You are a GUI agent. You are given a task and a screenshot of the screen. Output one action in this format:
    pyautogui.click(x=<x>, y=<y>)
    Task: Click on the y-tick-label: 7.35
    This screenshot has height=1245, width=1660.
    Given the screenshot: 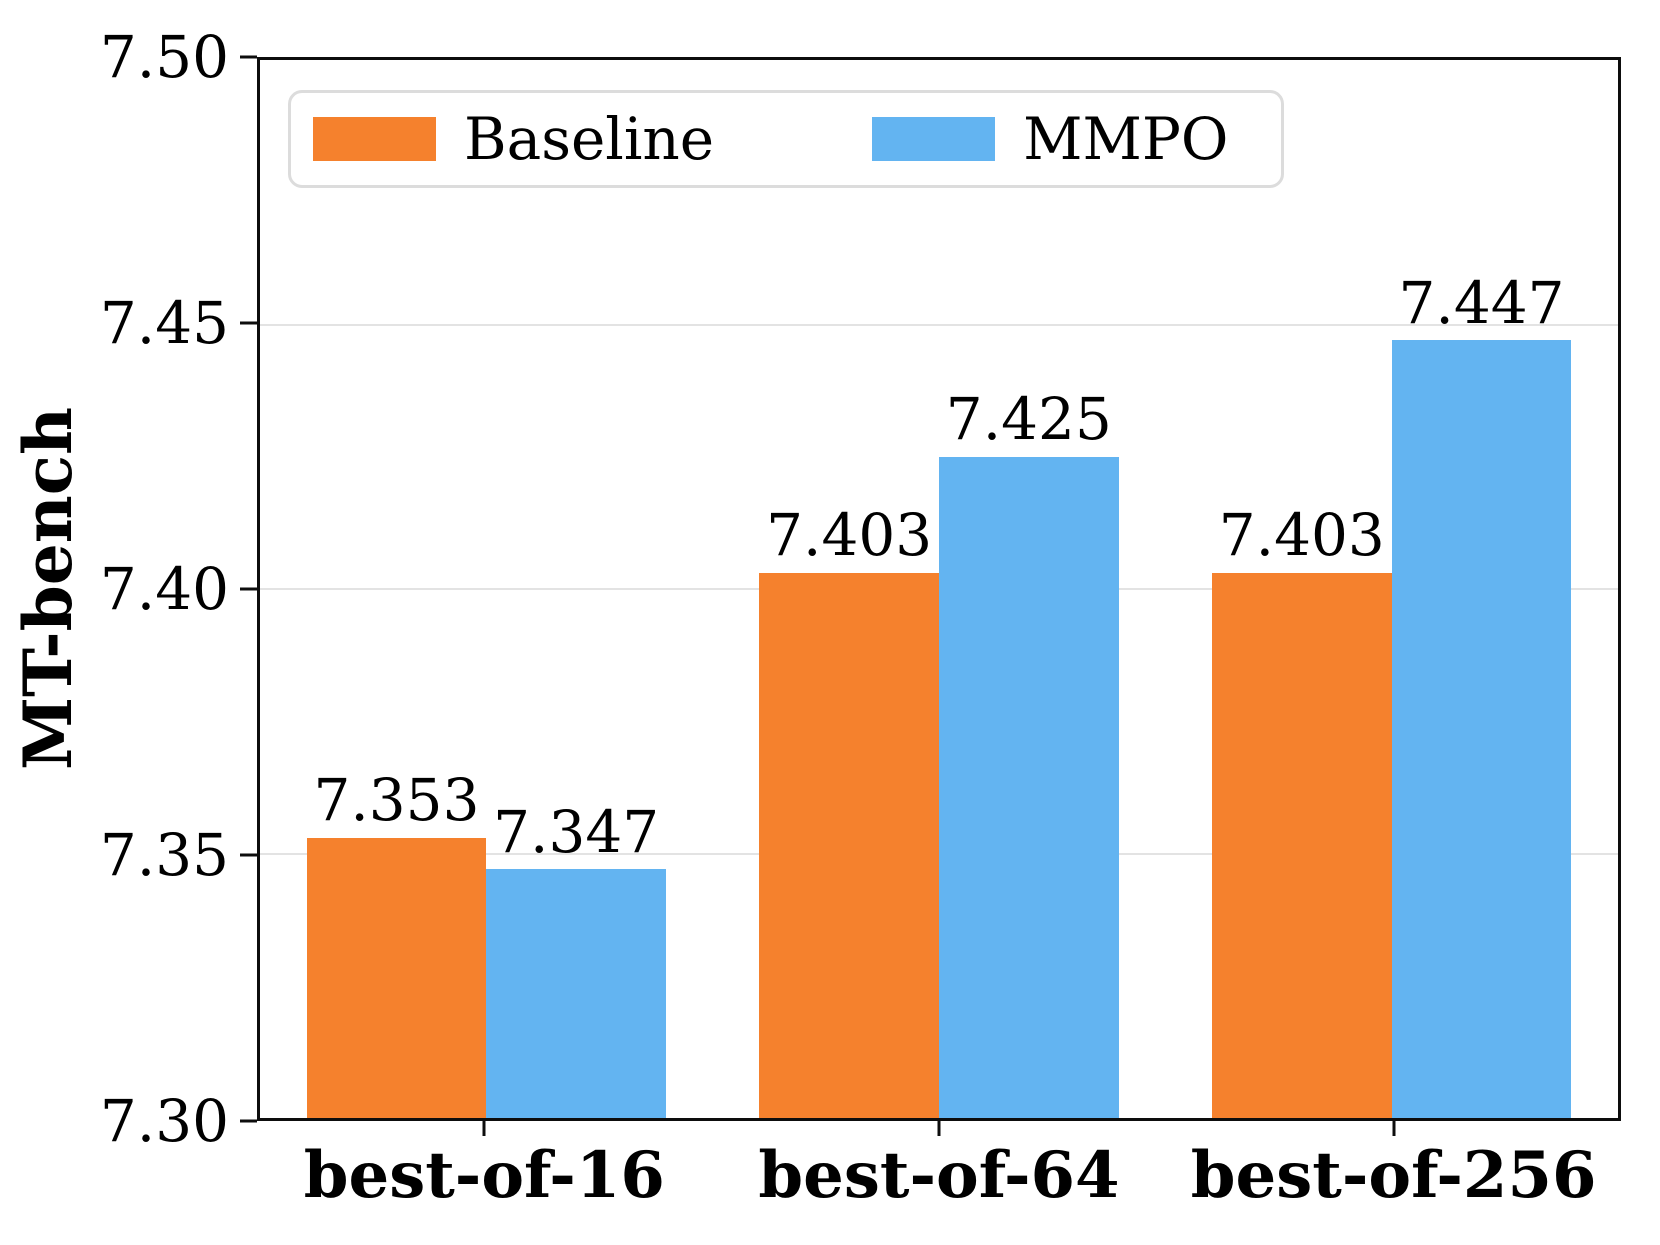 What is the action you would take?
    pyautogui.click(x=164, y=855)
    